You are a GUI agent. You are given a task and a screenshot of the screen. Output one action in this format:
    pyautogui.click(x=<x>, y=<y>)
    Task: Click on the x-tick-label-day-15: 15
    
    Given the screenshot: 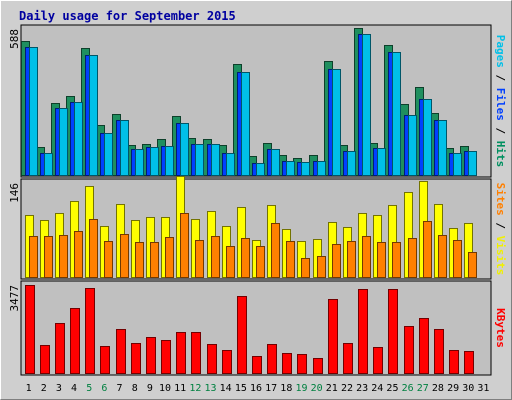 What is the action you would take?
    pyautogui.click(x=241, y=388)
    